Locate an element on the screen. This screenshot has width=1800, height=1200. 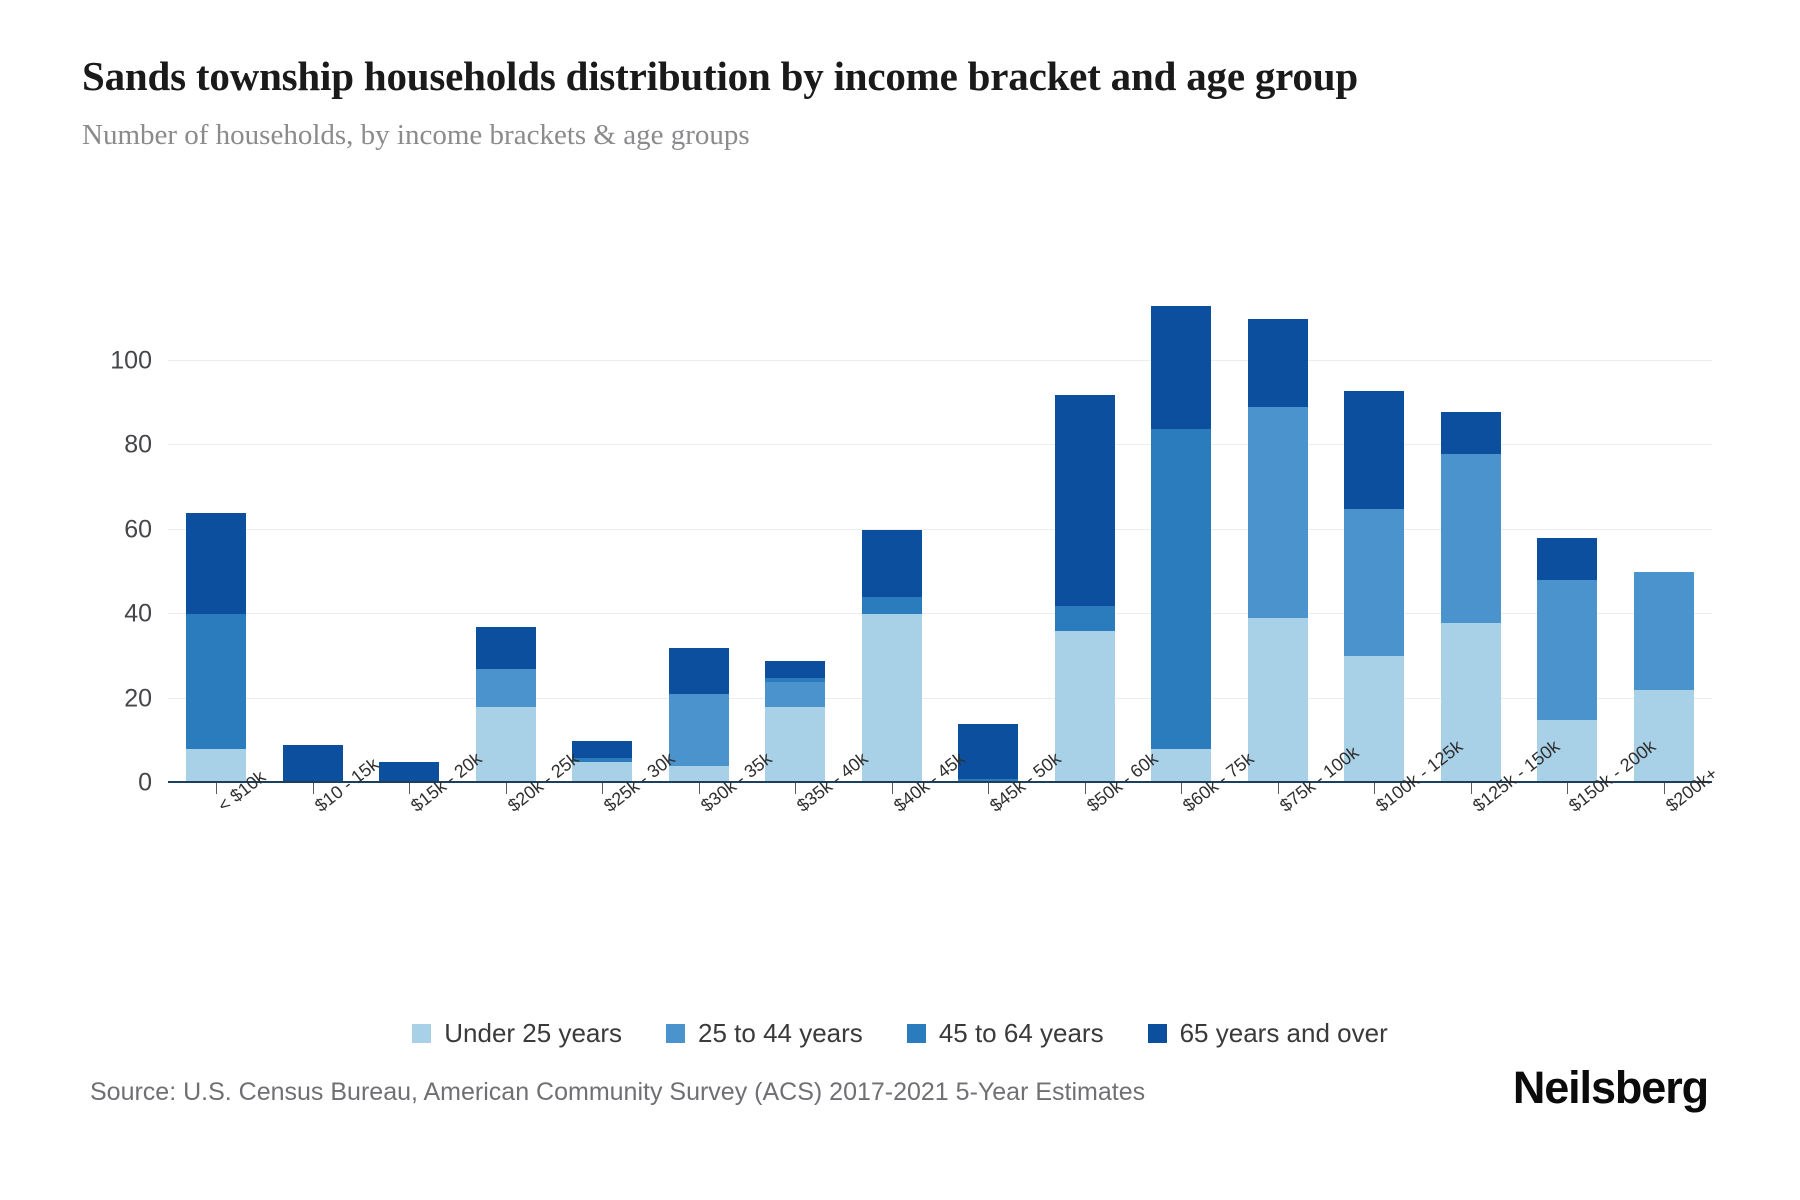
x-axis-line is located at coordinates (940, 782).